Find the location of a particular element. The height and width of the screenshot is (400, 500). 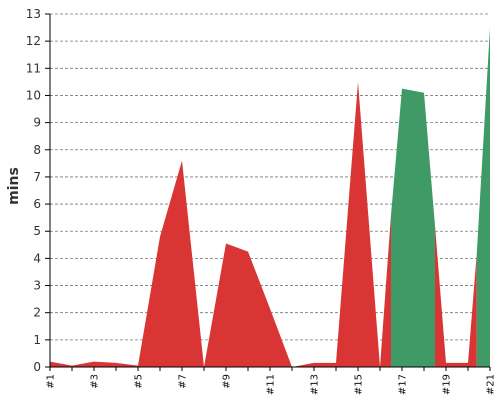

x-tick-label: #19 is located at coordinates (447, 384).